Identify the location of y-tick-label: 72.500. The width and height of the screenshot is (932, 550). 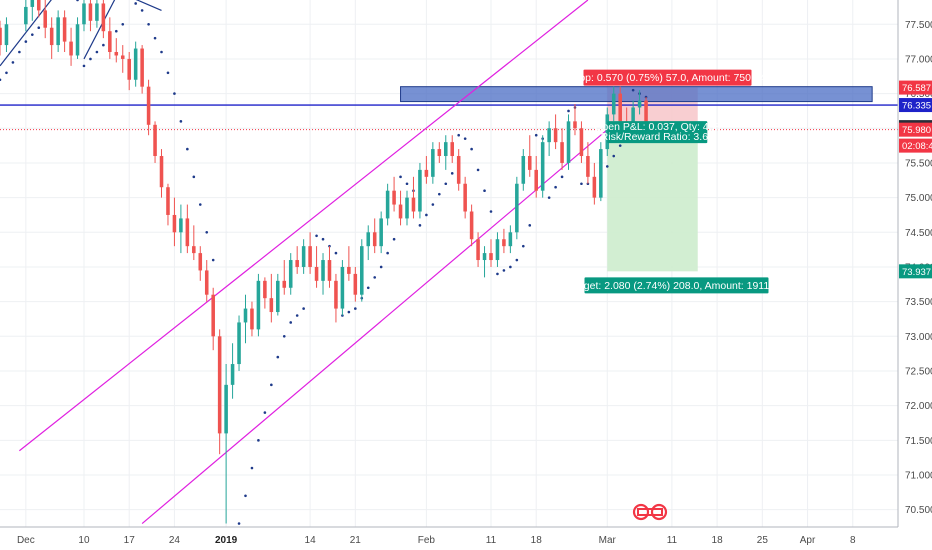
(918, 371).